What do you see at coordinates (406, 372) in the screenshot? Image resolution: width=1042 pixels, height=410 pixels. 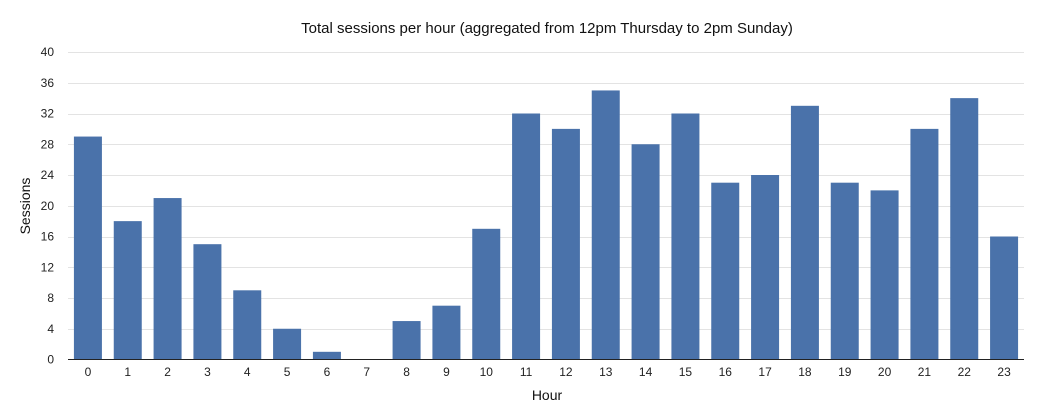 I see `x-tick-label: 8` at bounding box center [406, 372].